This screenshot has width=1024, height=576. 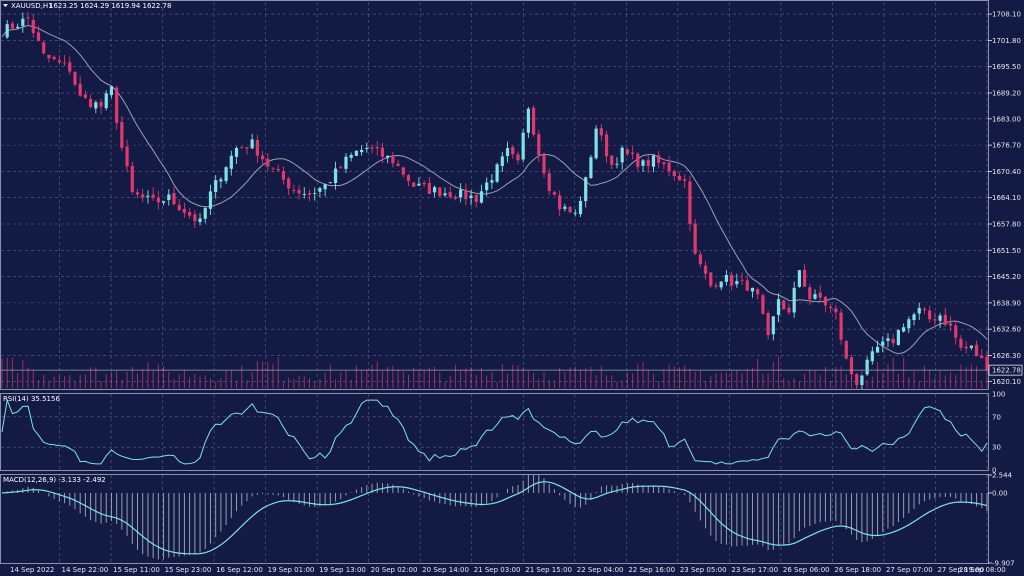 What do you see at coordinates (1006, 41) in the screenshot?
I see `price-tick-label: 1701.80` at bounding box center [1006, 41].